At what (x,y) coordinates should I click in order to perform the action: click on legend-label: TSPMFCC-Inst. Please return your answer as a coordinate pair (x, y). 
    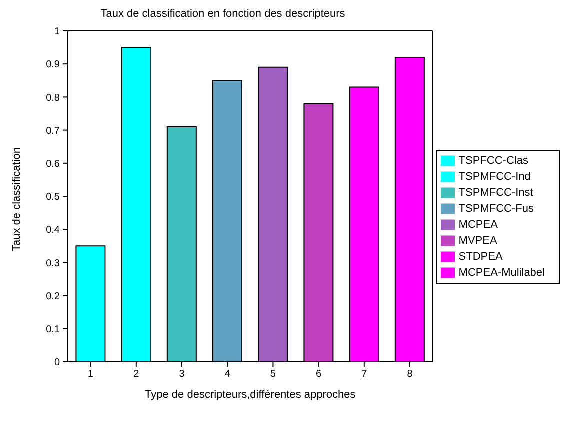
    Looking at the image, I should click on (496, 193).